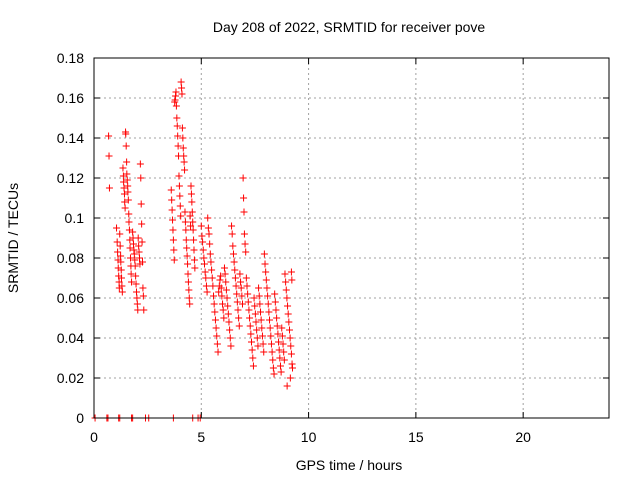 The height and width of the screenshot is (480, 640). I want to click on x-tick-label: 15, so click(416, 437).